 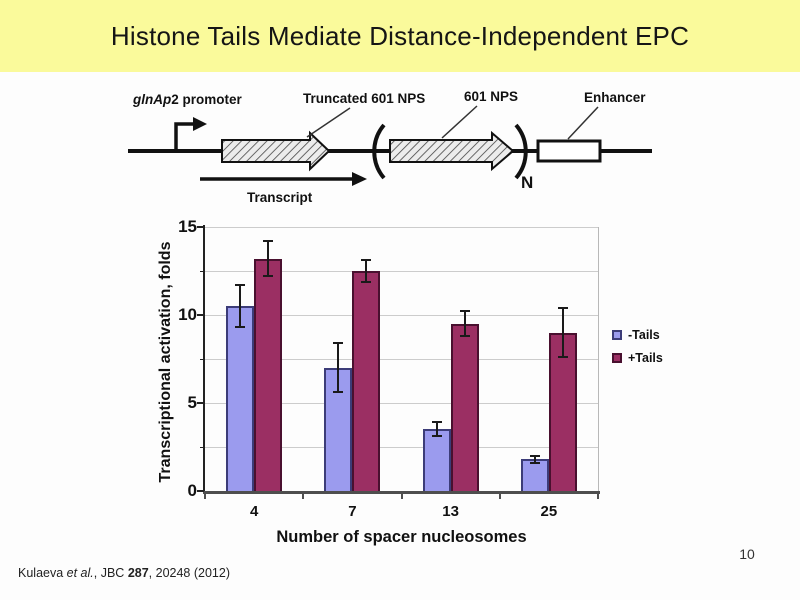 What do you see at coordinates (189, 573) in the screenshot?
I see `citation-pages: , 20248 (2012)` at bounding box center [189, 573].